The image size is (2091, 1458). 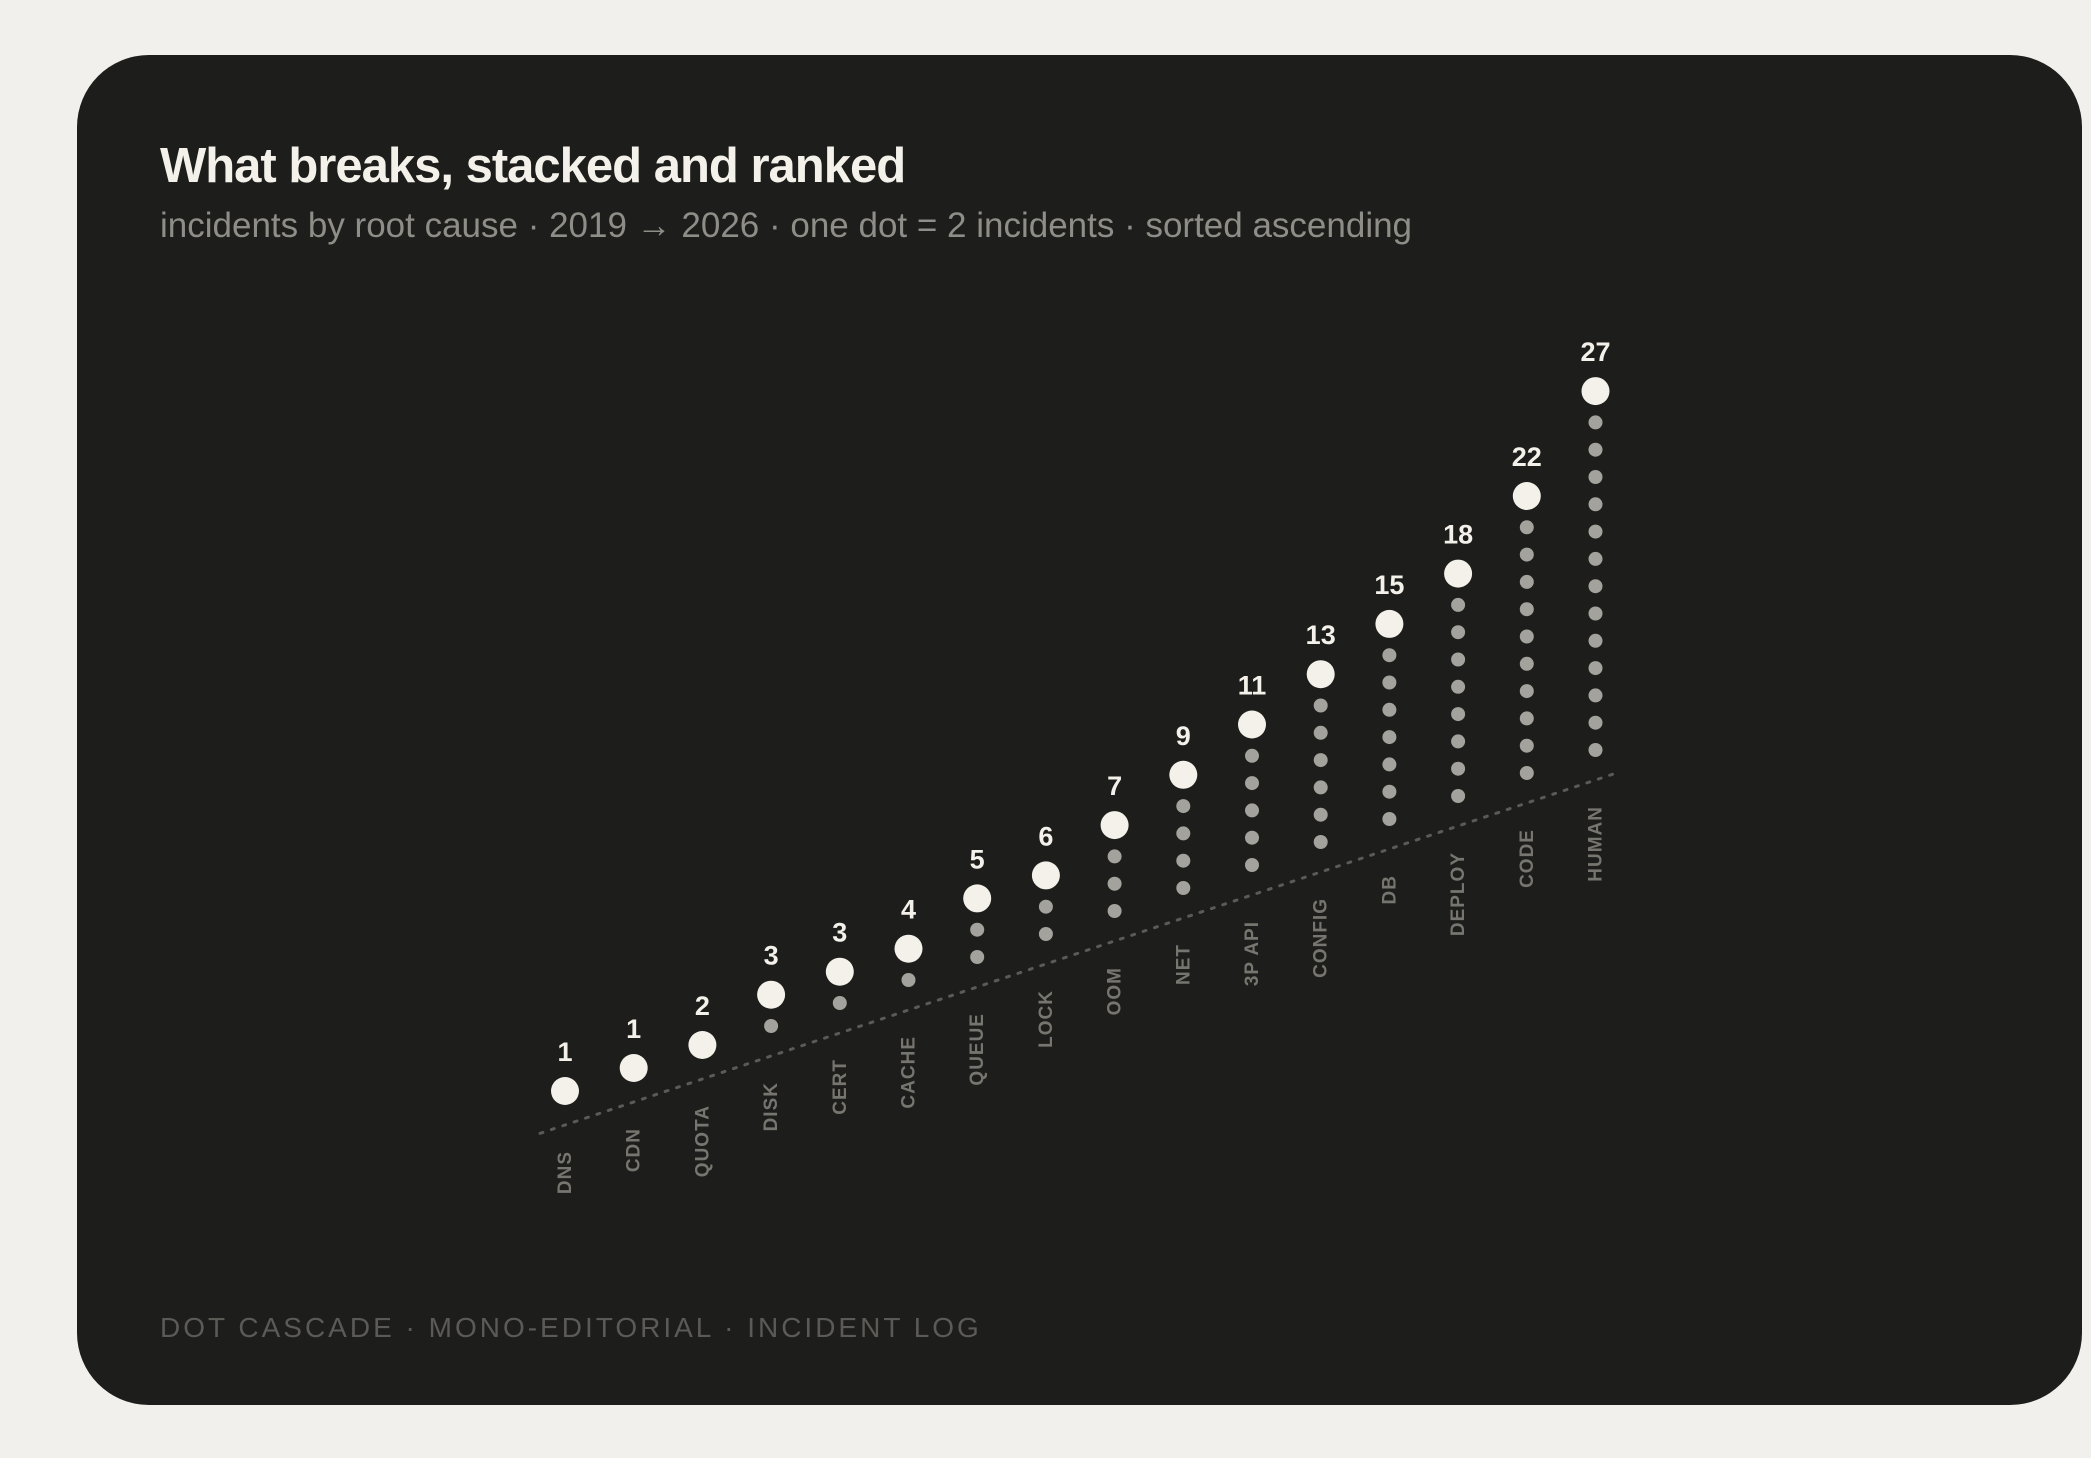 What do you see at coordinates (1527, 858) in the screenshot?
I see `category-label: CODE` at bounding box center [1527, 858].